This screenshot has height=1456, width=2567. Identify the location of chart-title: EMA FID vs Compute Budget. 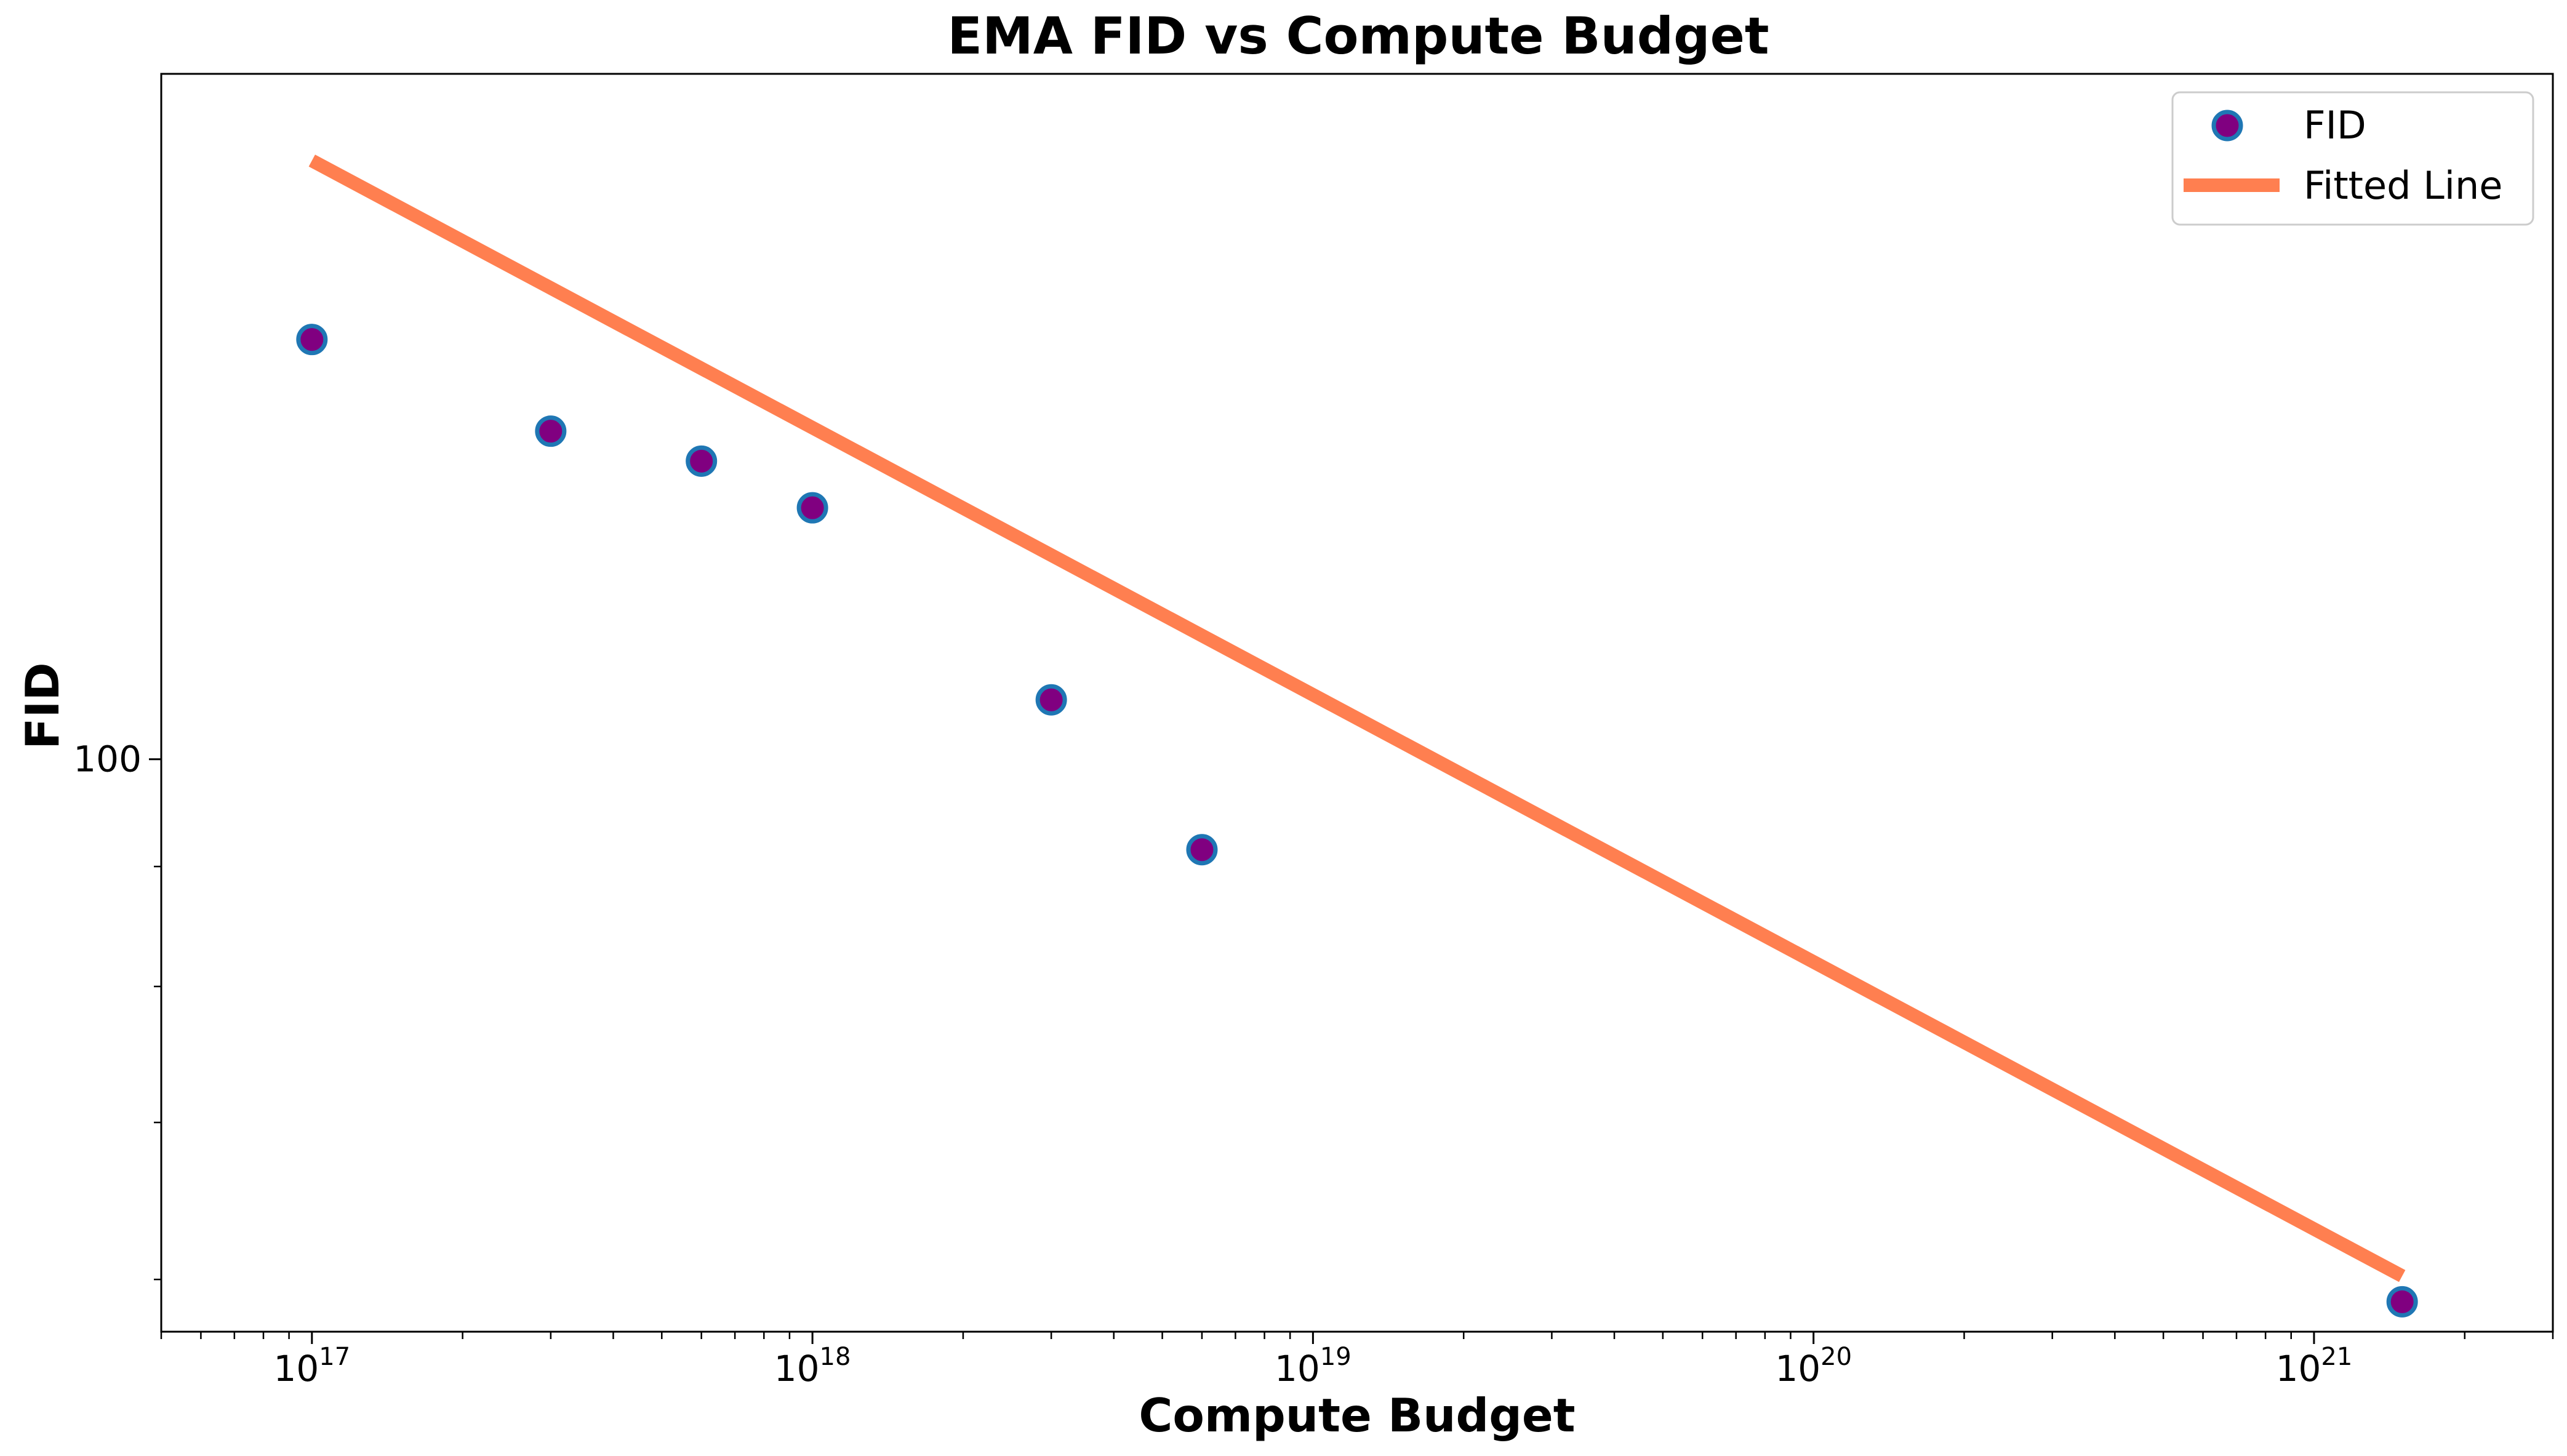
(1358, 36).